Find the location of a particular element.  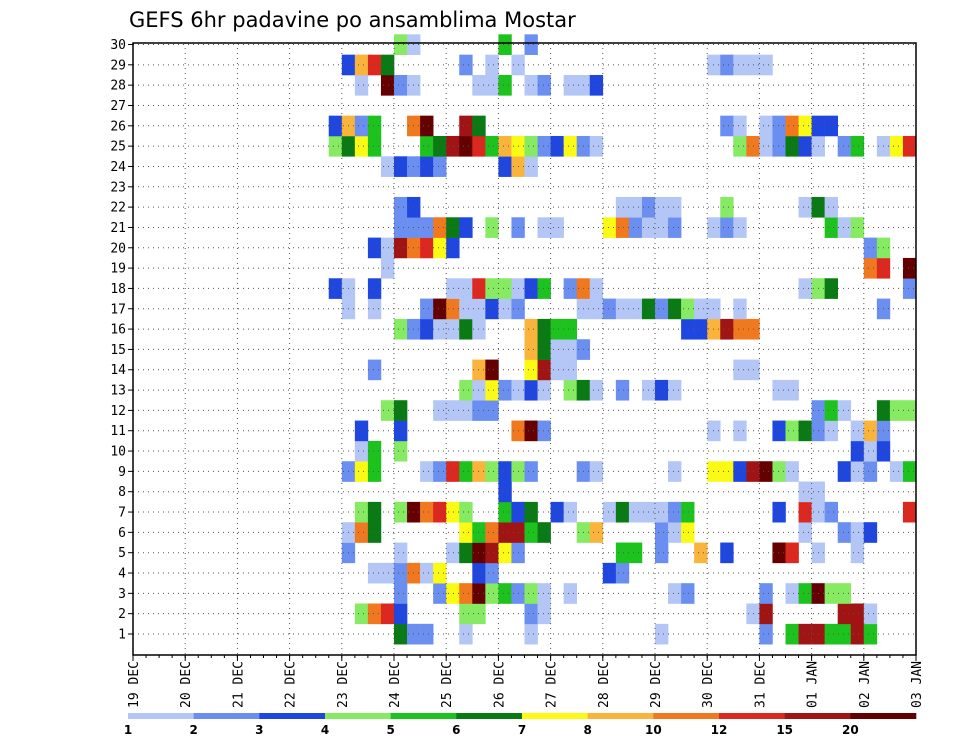

x-tick-label: 25 DEC is located at coordinates (447, 684).